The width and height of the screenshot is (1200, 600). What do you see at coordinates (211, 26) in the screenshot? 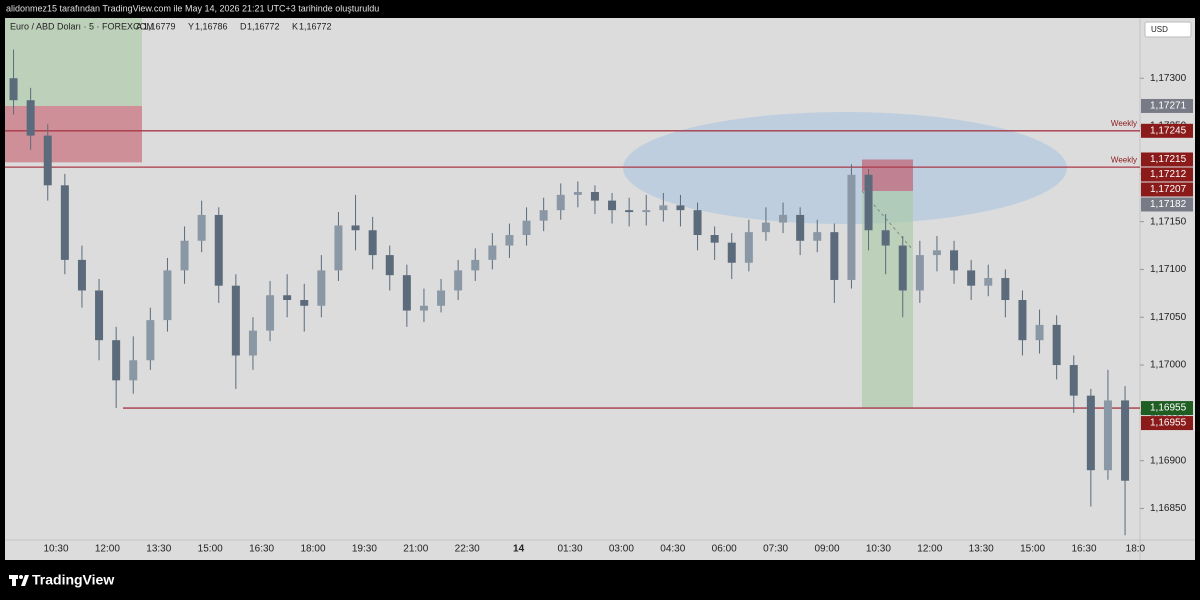
I see `ohlc-value: 1,16786` at bounding box center [211, 26].